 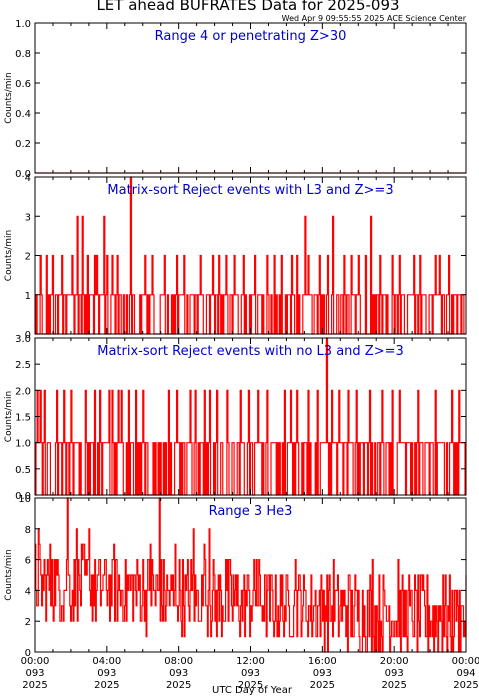 What do you see at coordinates (23, 54) in the screenshot?
I see `y-tick-label: 0.8` at bounding box center [23, 54].